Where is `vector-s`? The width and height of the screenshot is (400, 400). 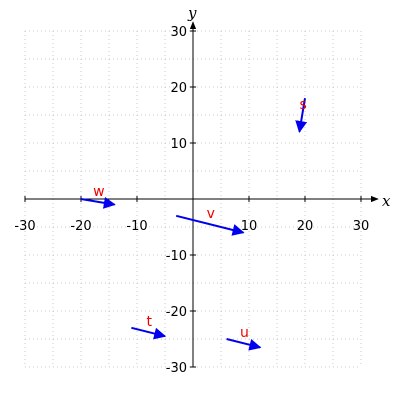 vector-s is located at coordinates (301, 115).